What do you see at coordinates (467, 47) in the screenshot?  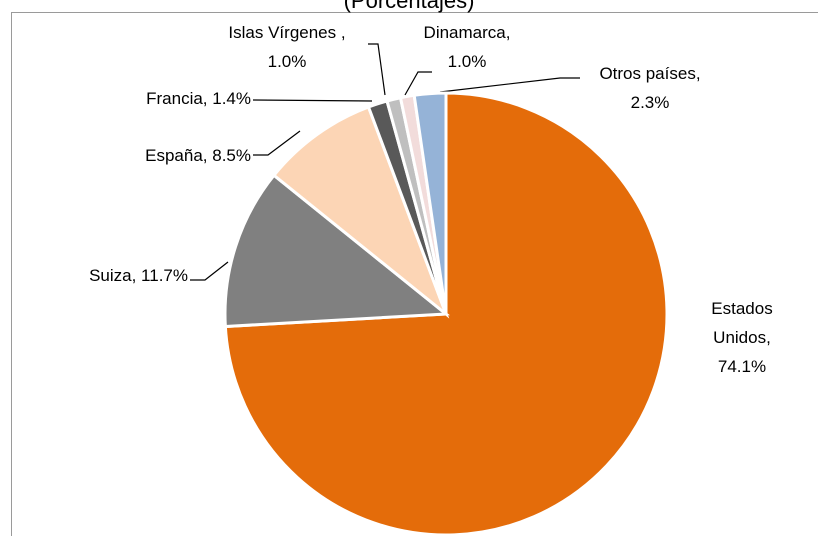 I see `data-label: Dinamarca, 1.0%` at bounding box center [467, 47].